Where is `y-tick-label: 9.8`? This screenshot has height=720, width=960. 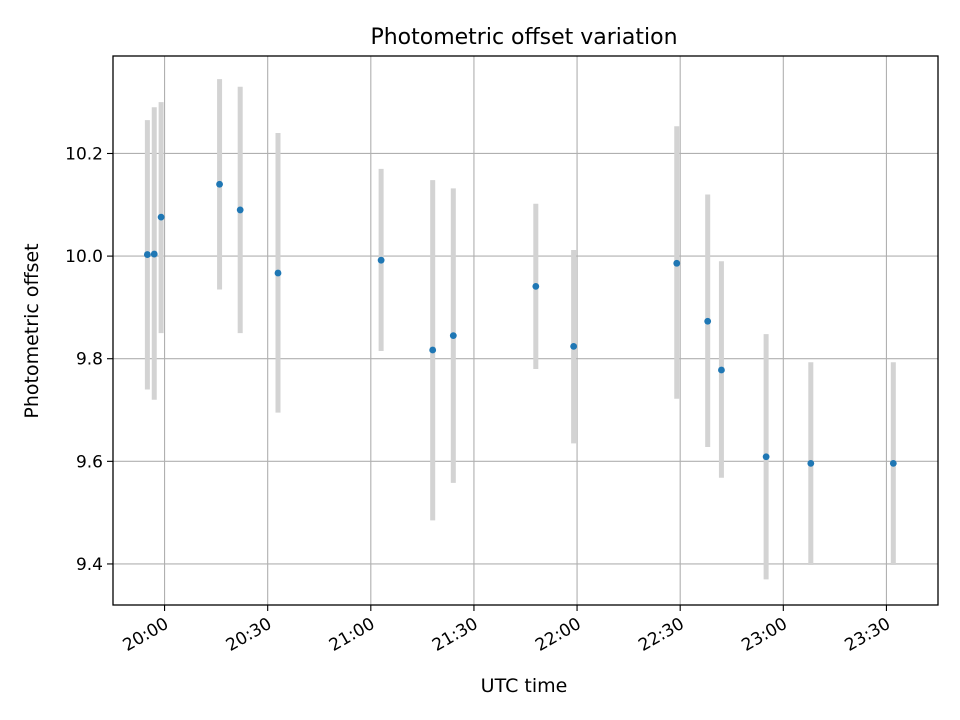
y-tick-label: 9.8 is located at coordinates (89, 360).